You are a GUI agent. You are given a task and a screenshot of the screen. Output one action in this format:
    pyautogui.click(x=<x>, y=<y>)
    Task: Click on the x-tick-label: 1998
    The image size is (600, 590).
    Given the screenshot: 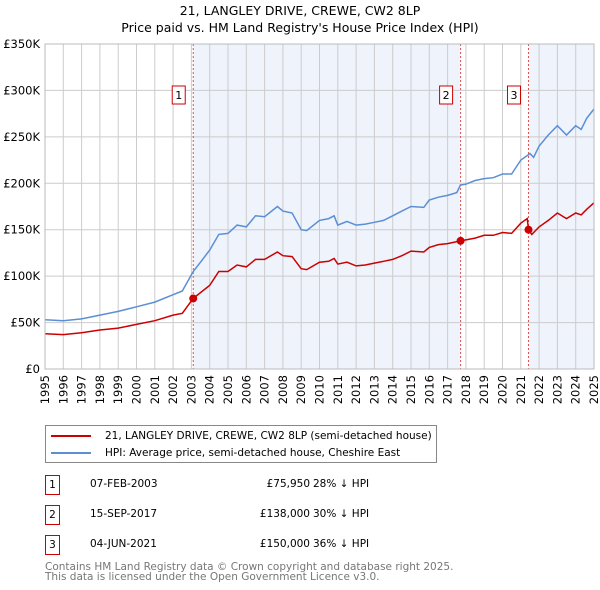 What is the action you would take?
    pyautogui.click(x=100, y=389)
    